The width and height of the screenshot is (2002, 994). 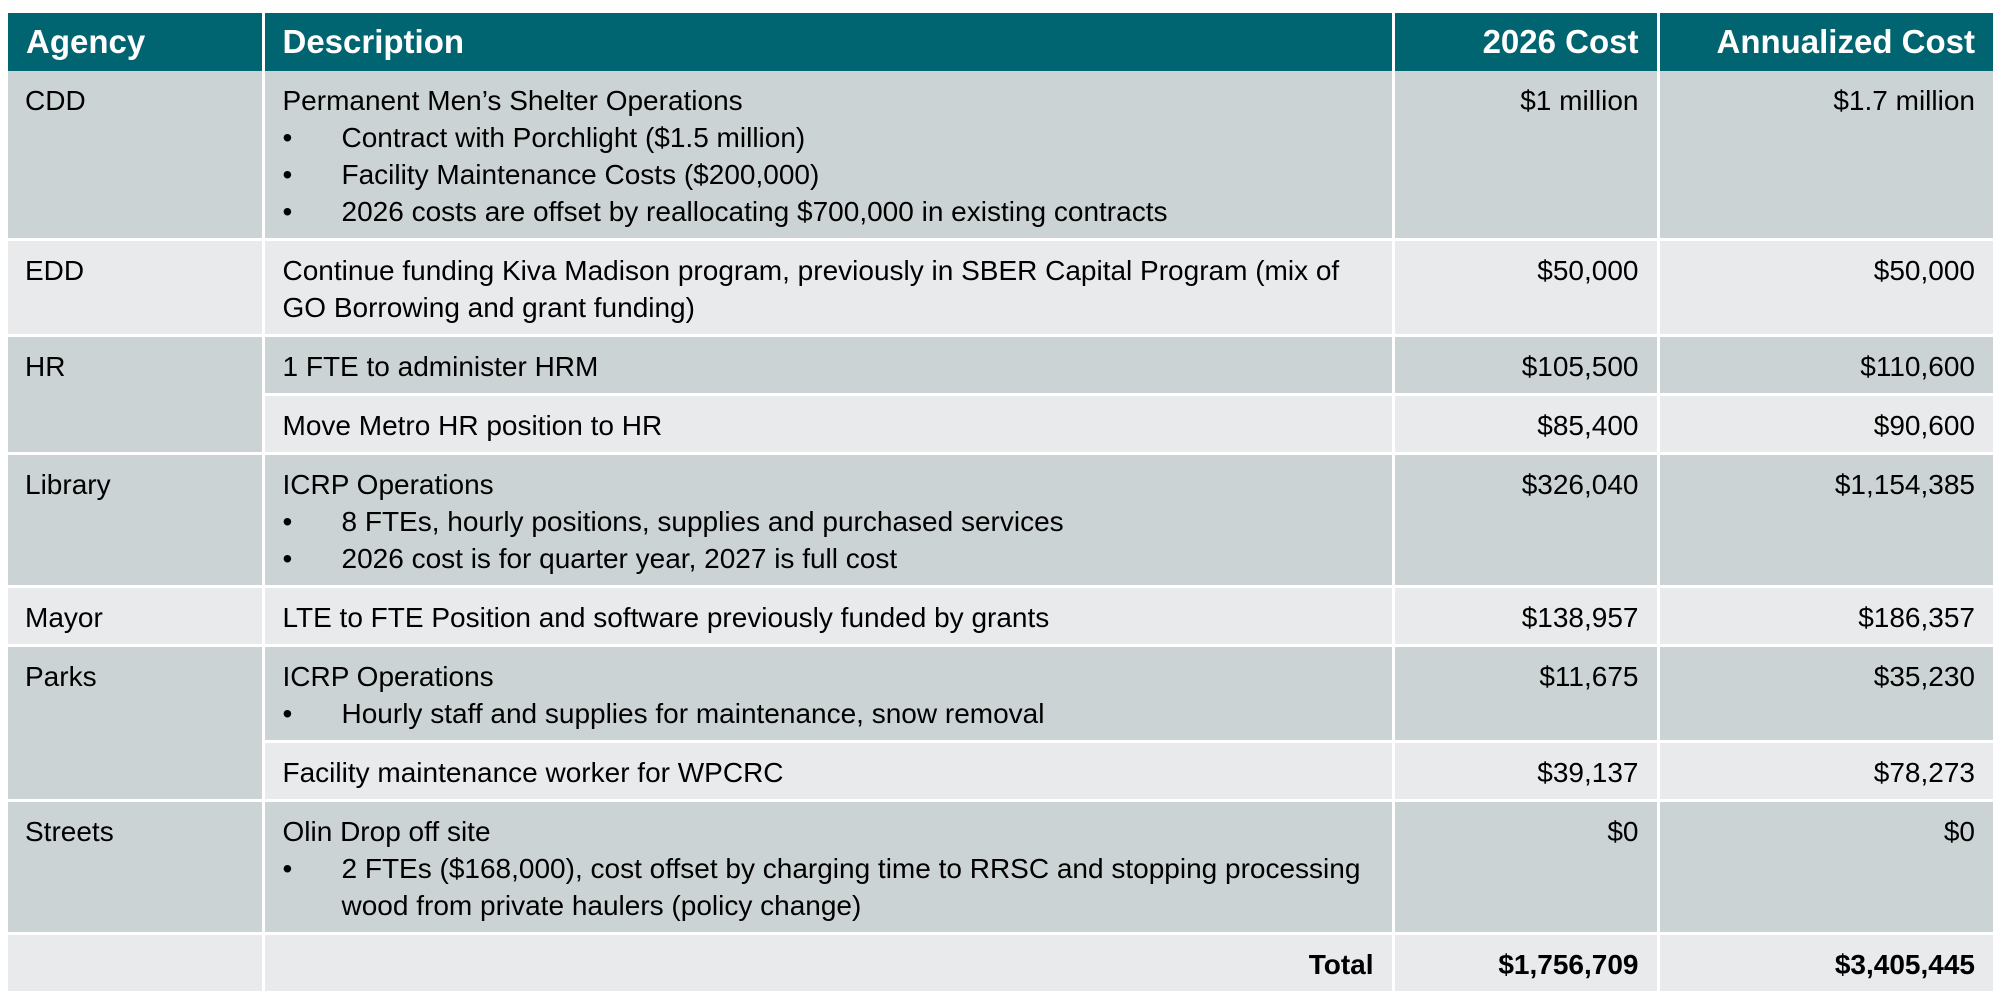 I want to click on total-label: Total, so click(x=829, y=963).